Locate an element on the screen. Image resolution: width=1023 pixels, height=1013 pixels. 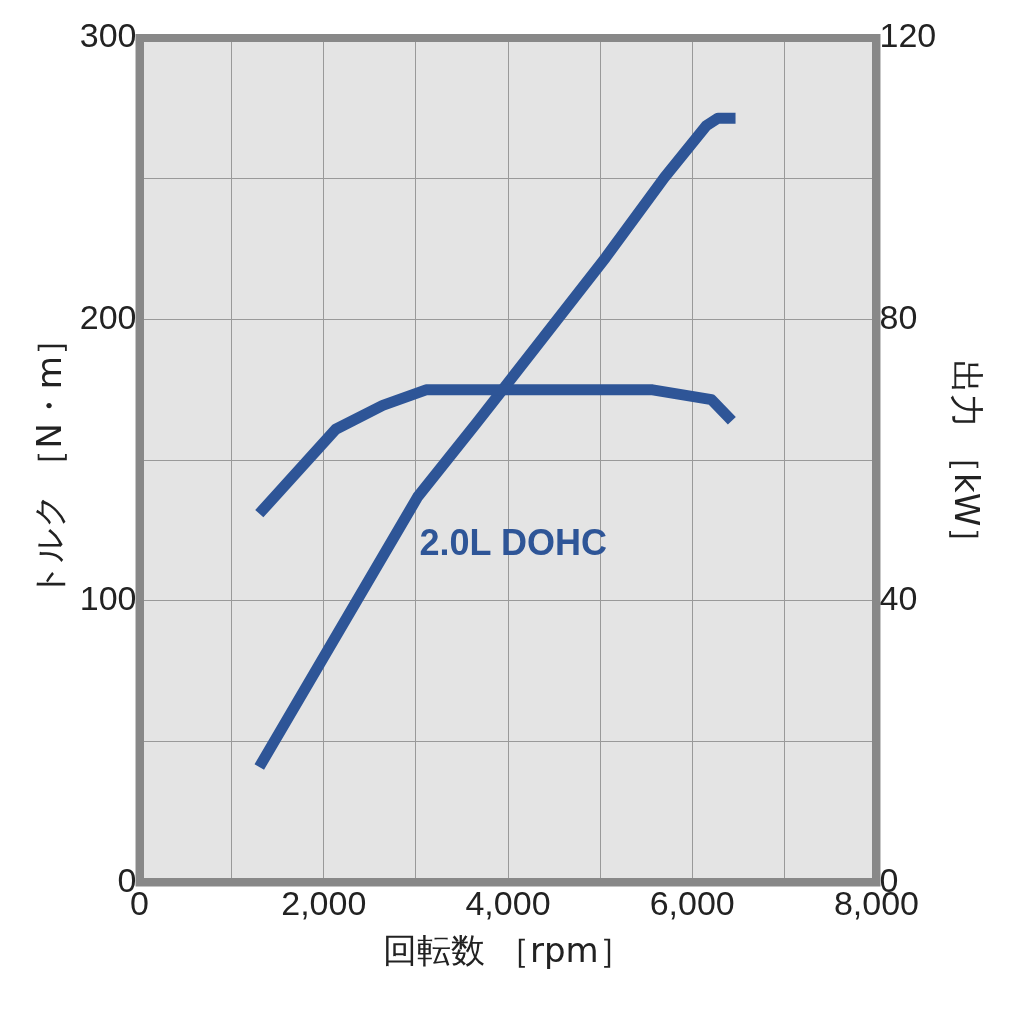
y-tick-label: 300 is located at coordinates (108, 35).